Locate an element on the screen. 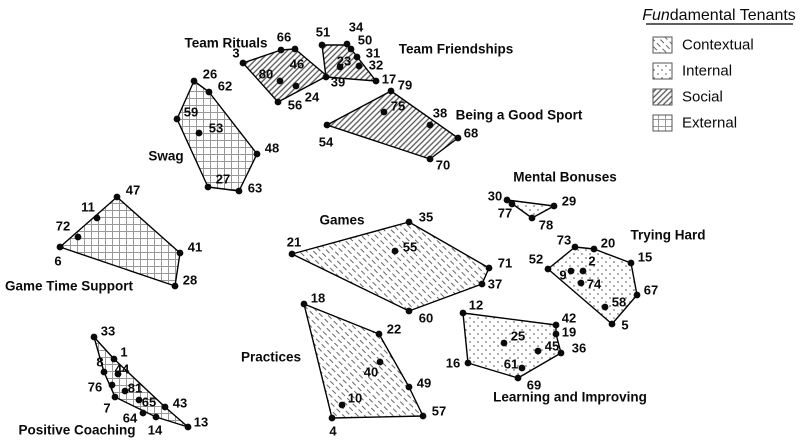 Image resolution: width=800 pixels, height=446 pixels. point-label-19: 19 is located at coordinates (569, 332).